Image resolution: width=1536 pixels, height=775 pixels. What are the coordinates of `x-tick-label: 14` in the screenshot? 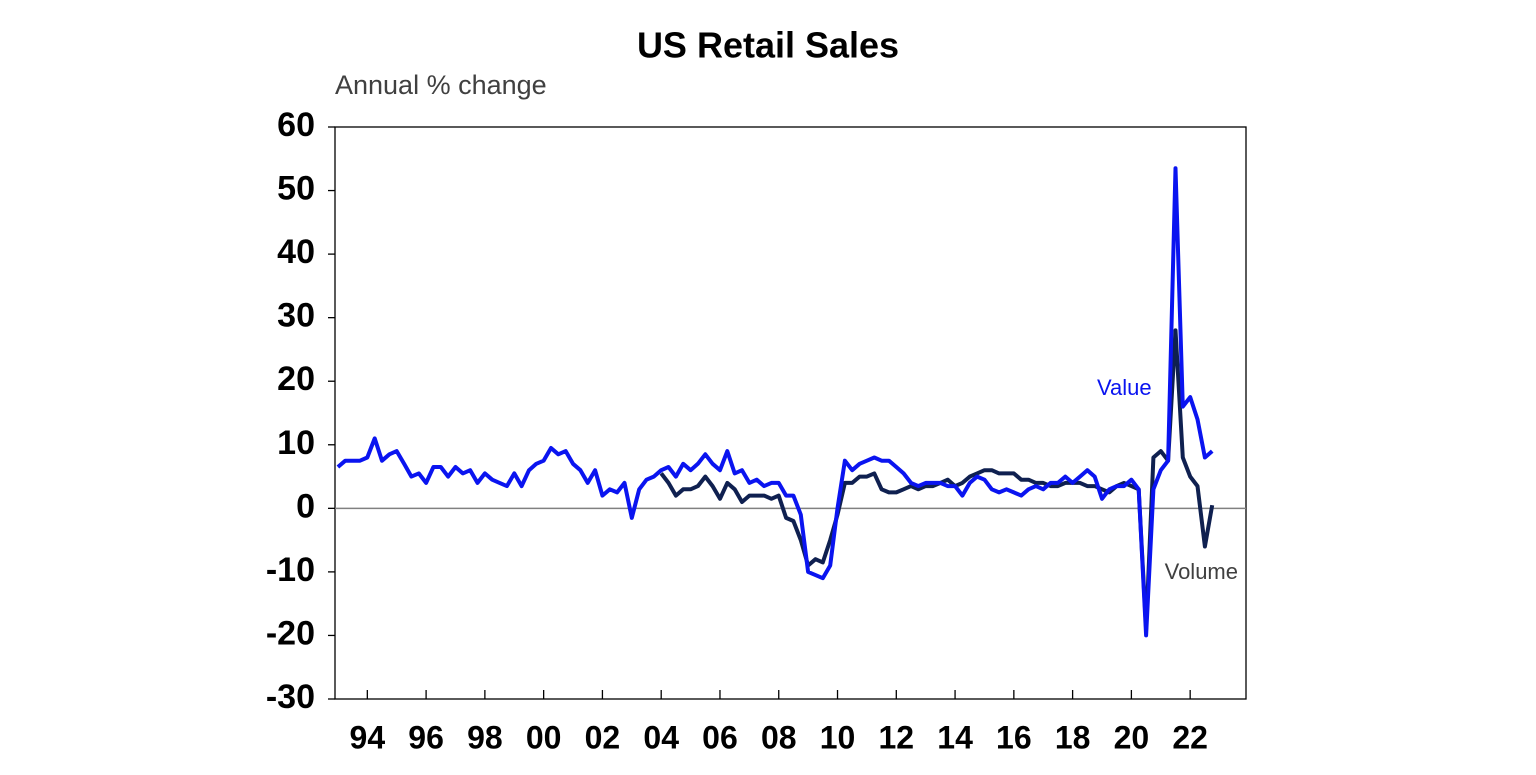 It's located at (955, 737).